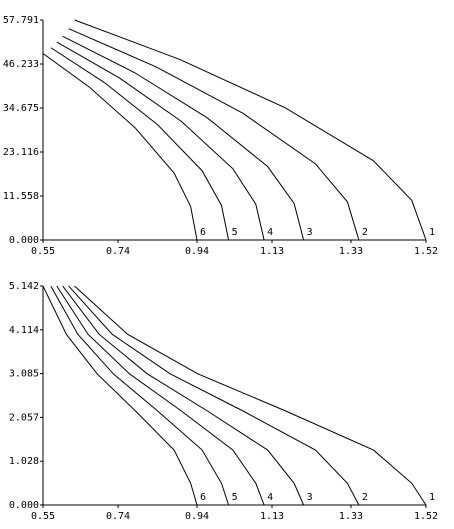  I want to click on y-tick-label: 11.558, so click(21, 196).